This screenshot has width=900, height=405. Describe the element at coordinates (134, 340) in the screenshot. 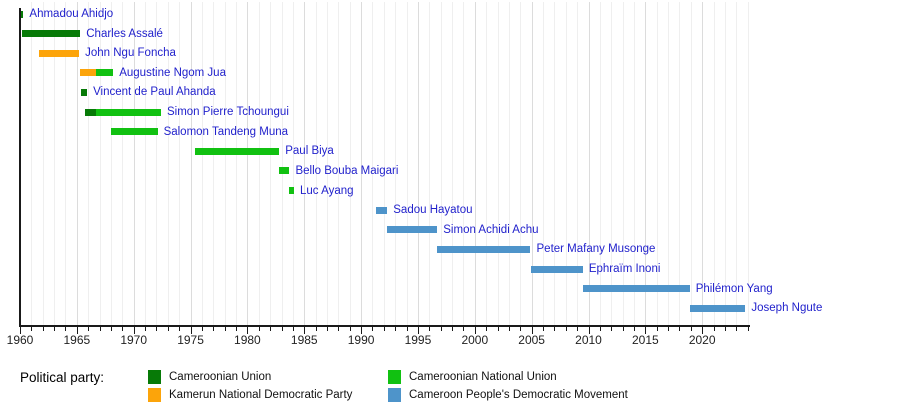

I see `axis-tick-label: 1970` at that location.